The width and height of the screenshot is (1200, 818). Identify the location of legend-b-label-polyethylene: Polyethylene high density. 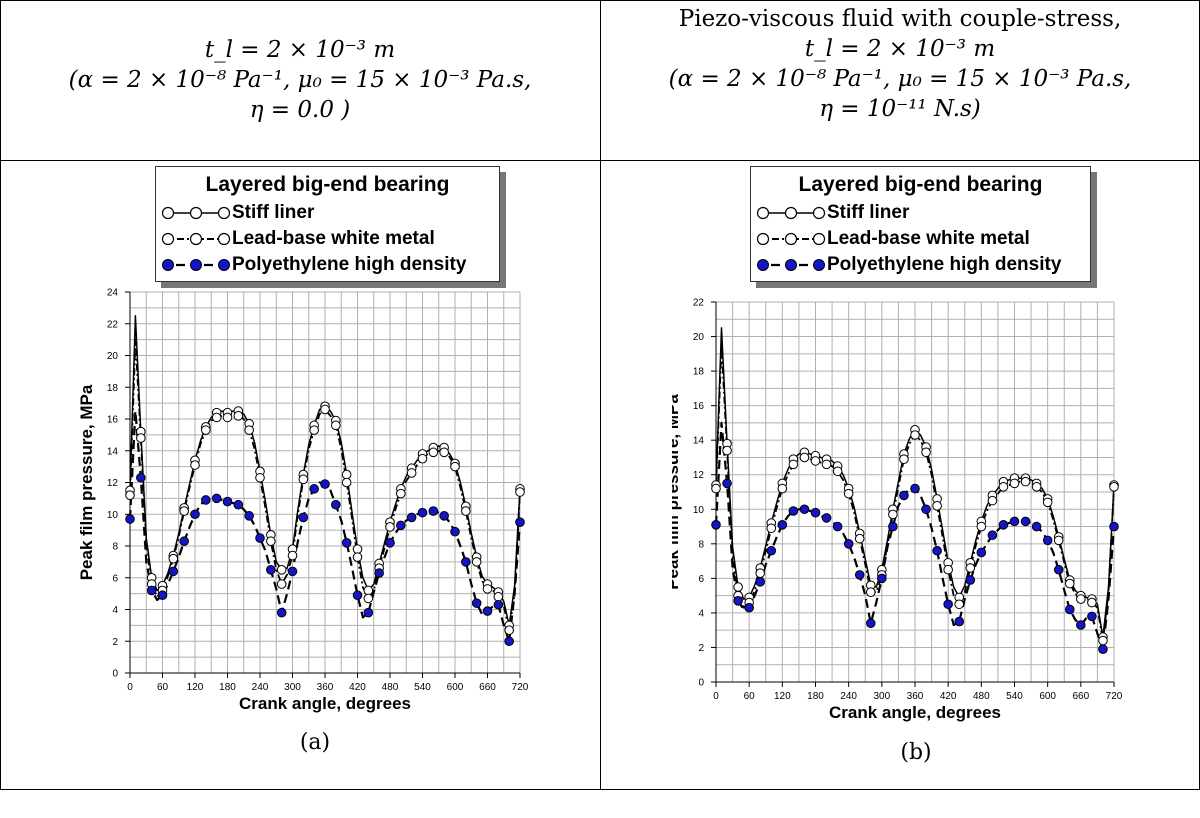
(944, 264).